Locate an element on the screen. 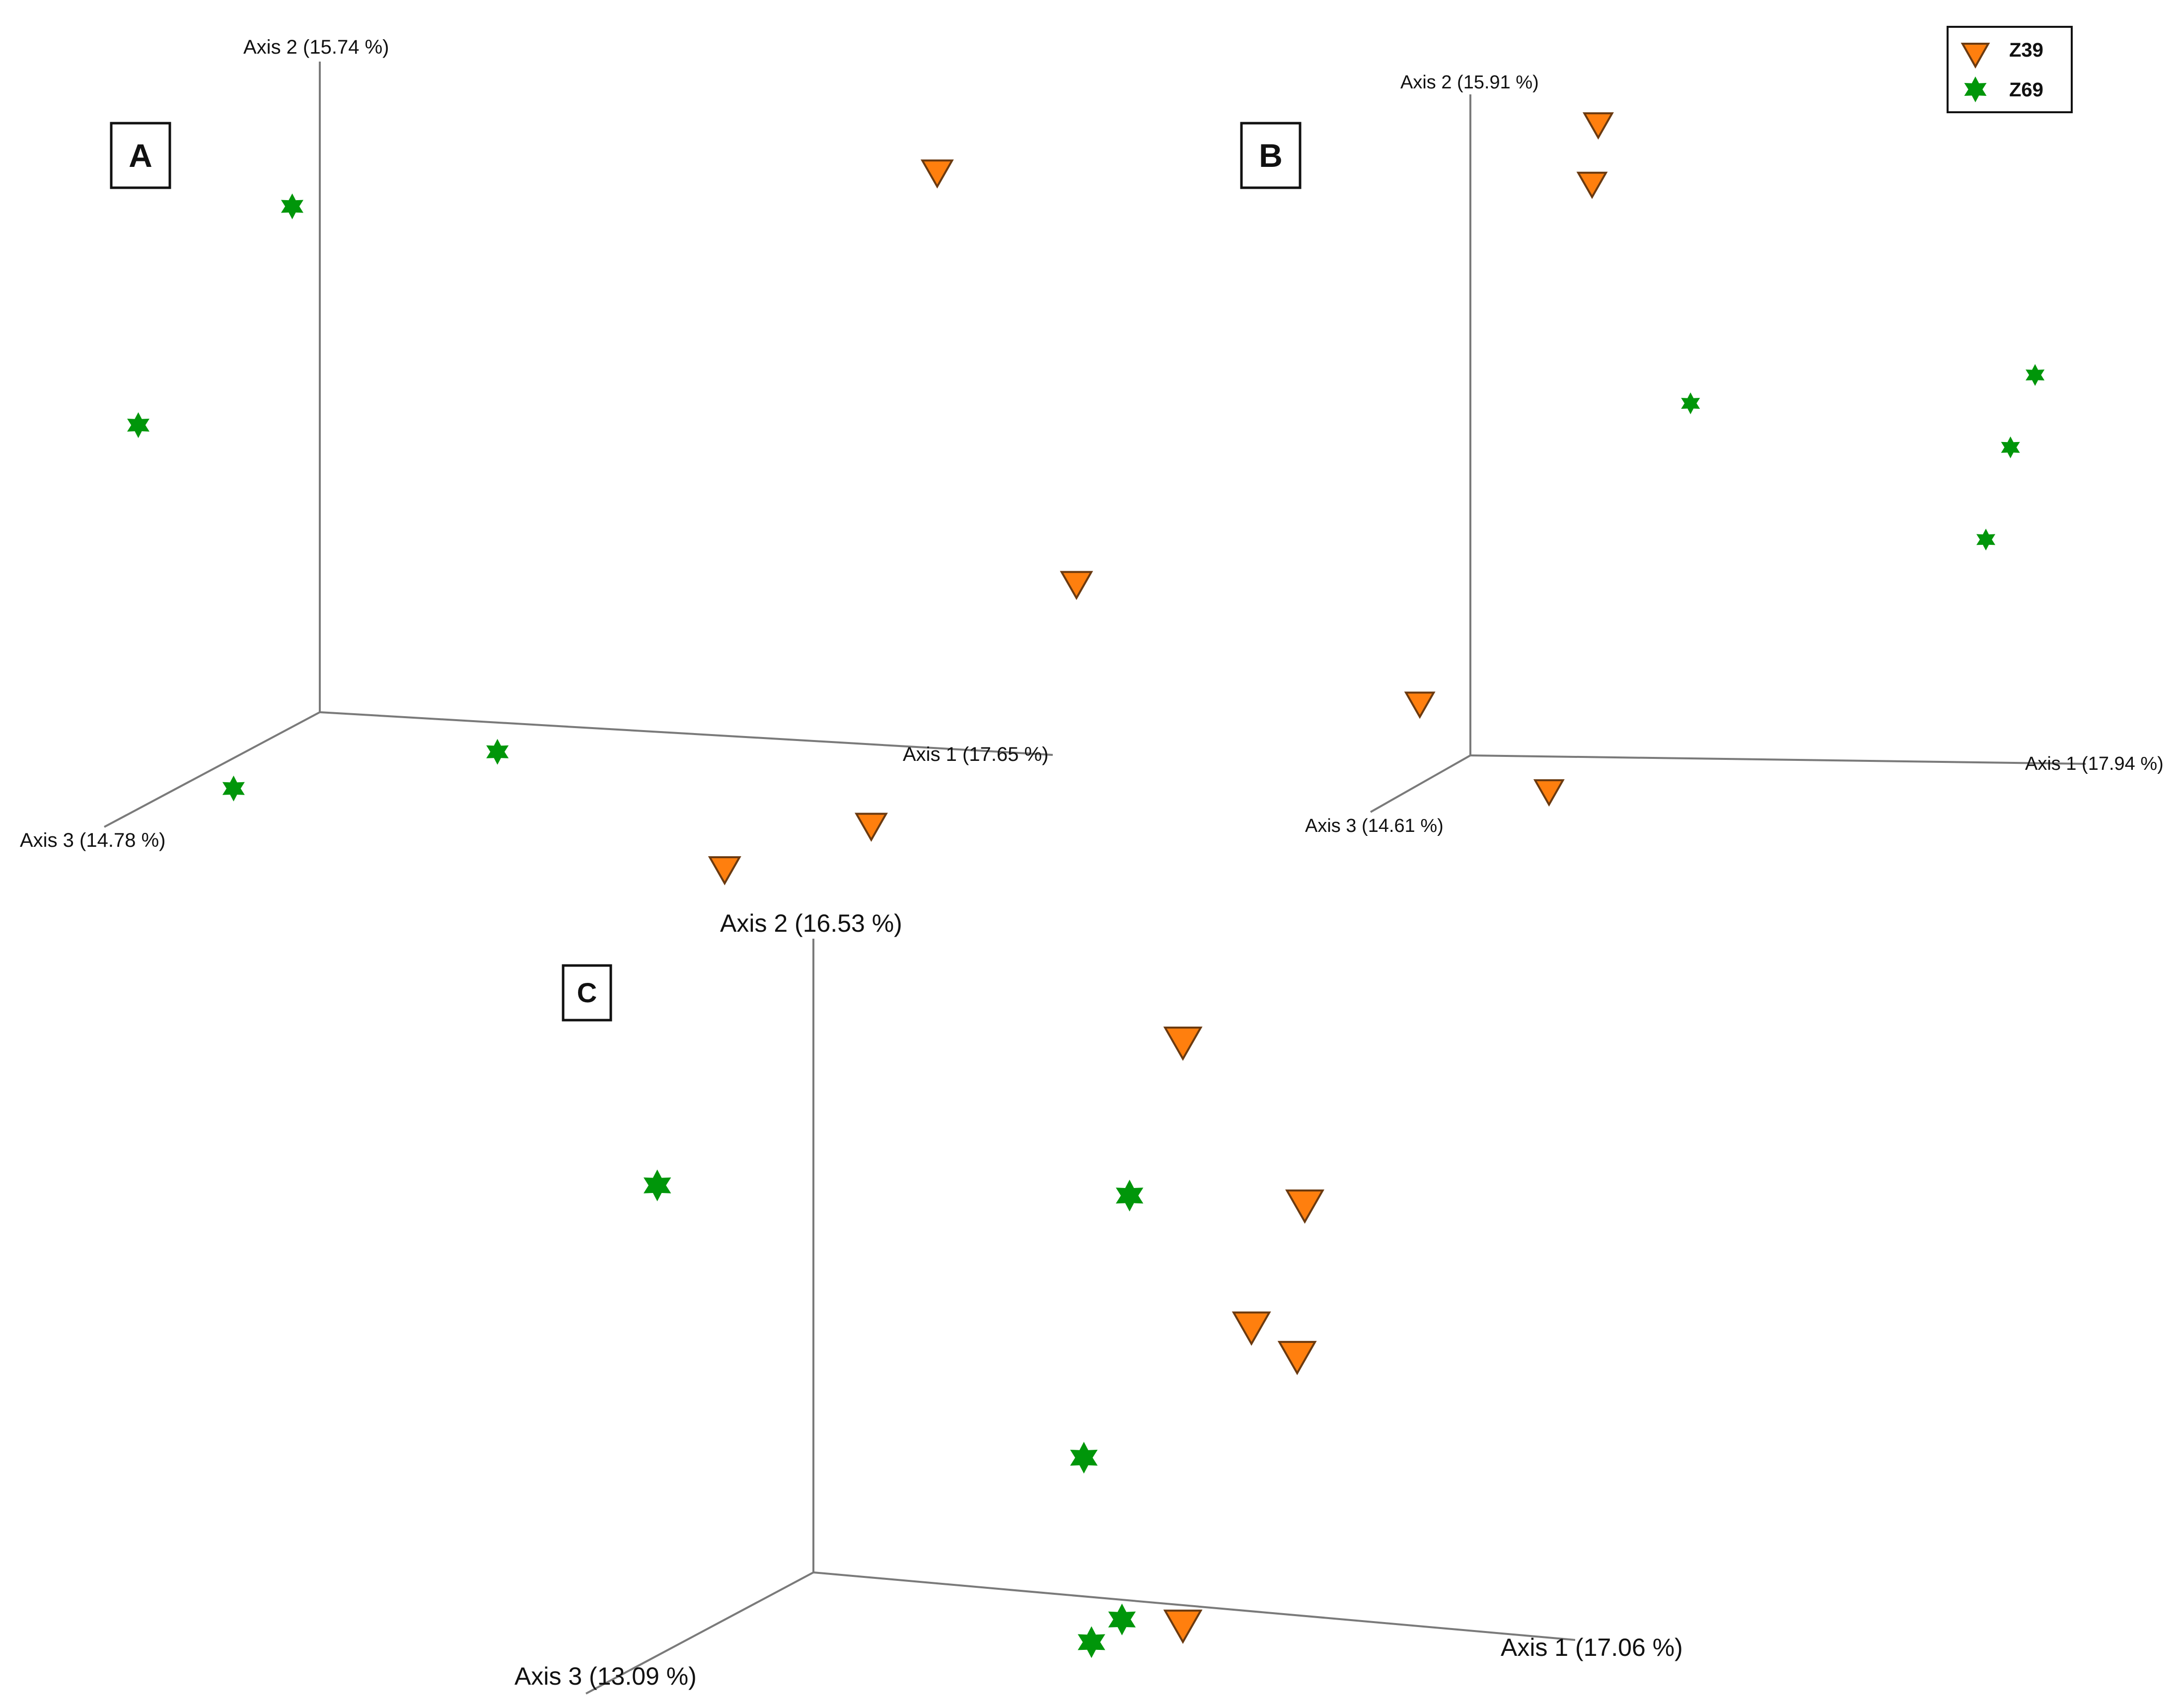 The width and height of the screenshot is (2178, 1708). panel-b-letter: B is located at coordinates (1271, 155).